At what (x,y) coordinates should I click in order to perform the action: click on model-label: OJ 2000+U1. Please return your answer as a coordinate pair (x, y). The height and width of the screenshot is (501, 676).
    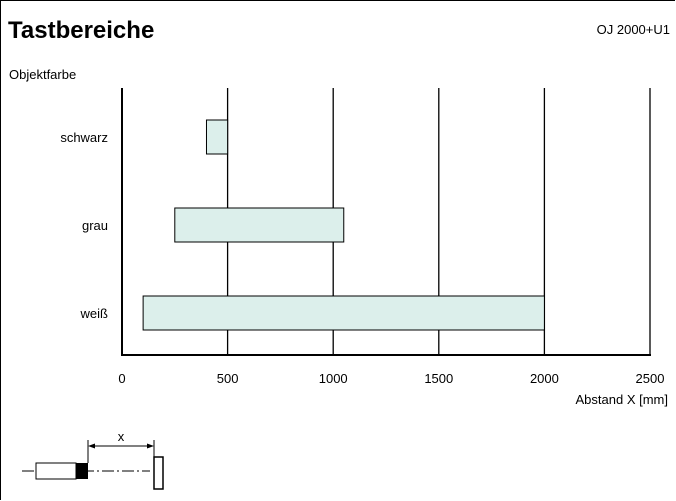
    Looking at the image, I should click on (633, 29).